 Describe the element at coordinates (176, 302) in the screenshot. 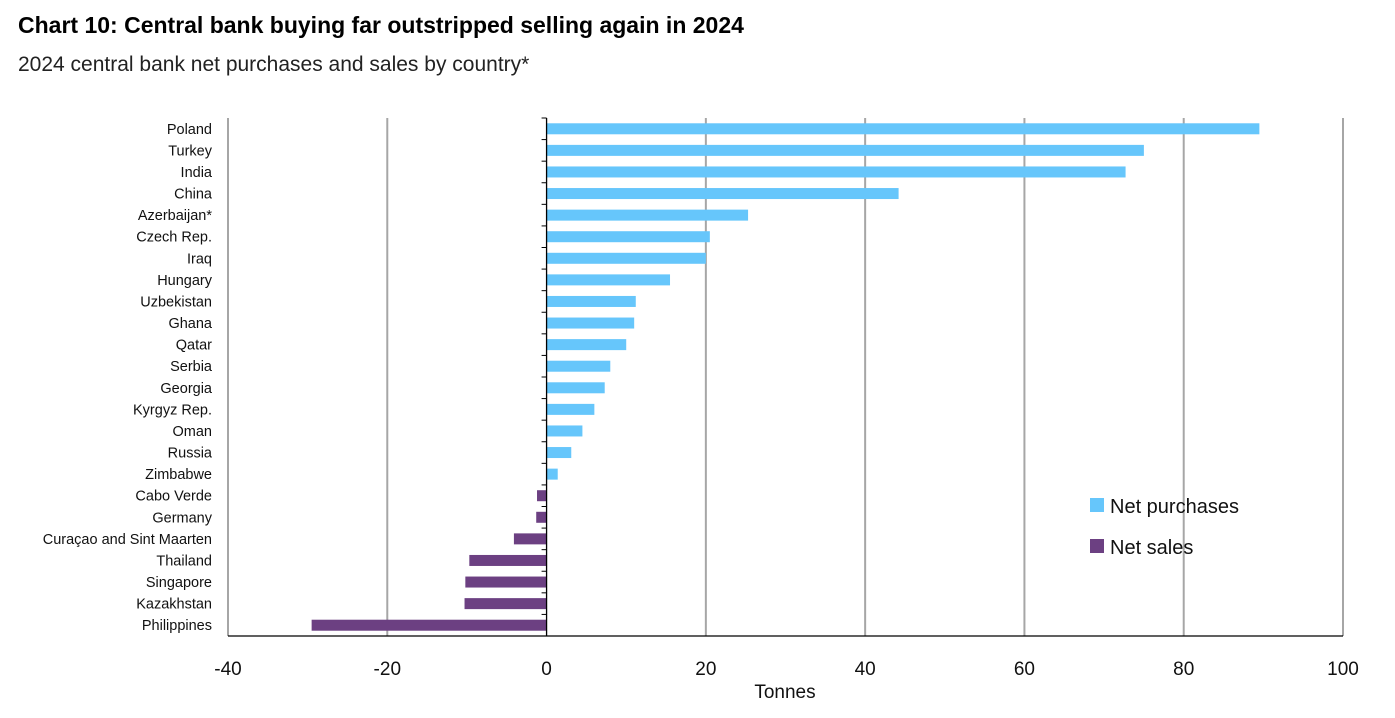

I see `category-label: Uzbekistan` at that location.